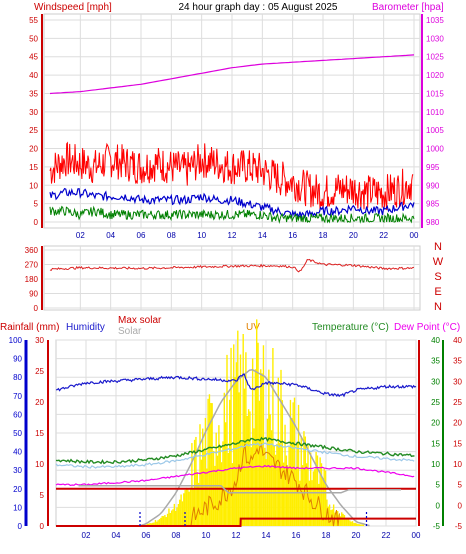 The width and height of the screenshot is (466, 554). I want to click on temperature-y-tick: 20, so click(435, 423).